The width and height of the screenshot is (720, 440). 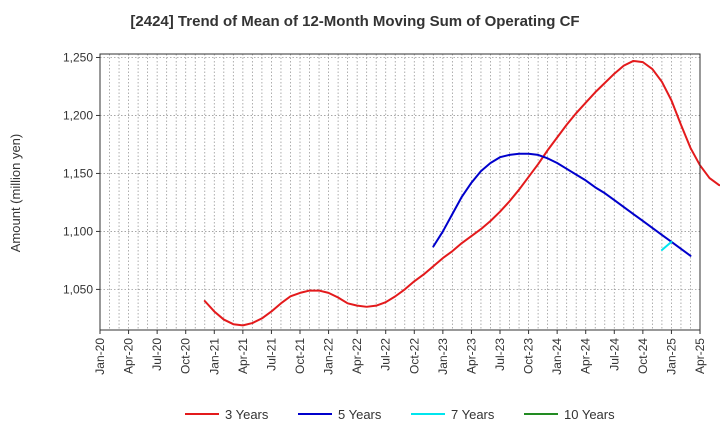 What do you see at coordinates (243, 356) in the screenshot?
I see `x-tick-label: Apr-21` at bounding box center [243, 356].